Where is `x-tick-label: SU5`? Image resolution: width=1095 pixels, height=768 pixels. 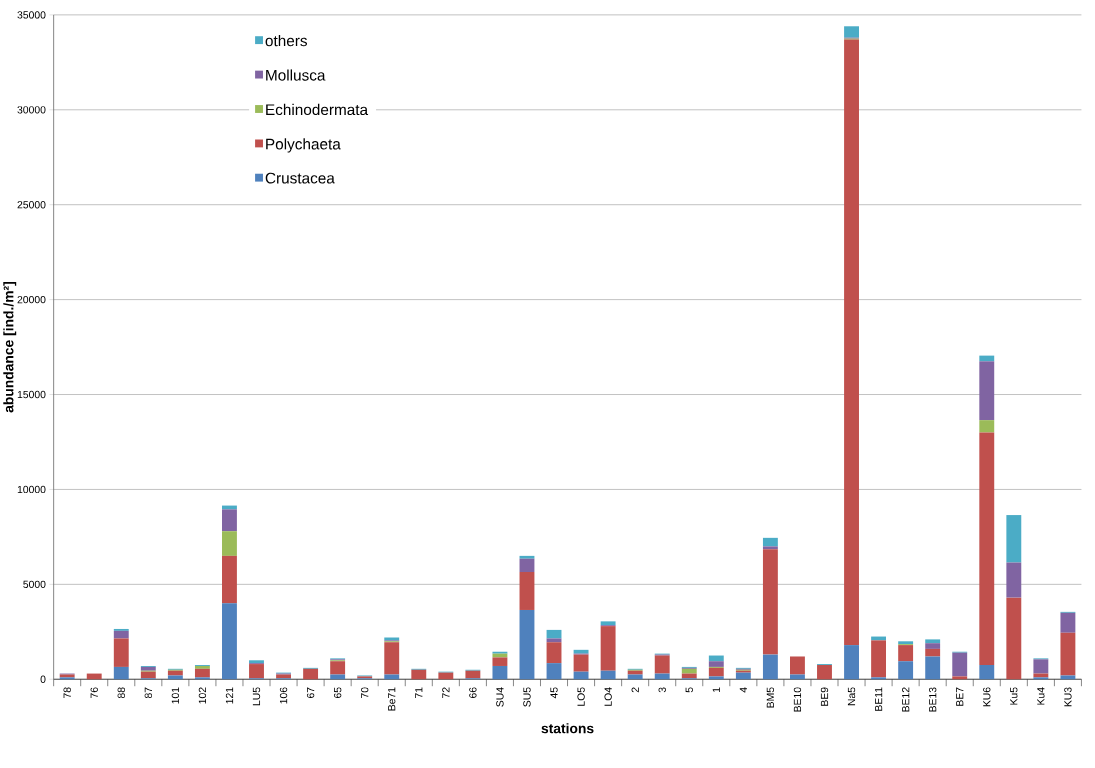
x-tick-label: SU5 is located at coordinates (527, 697).